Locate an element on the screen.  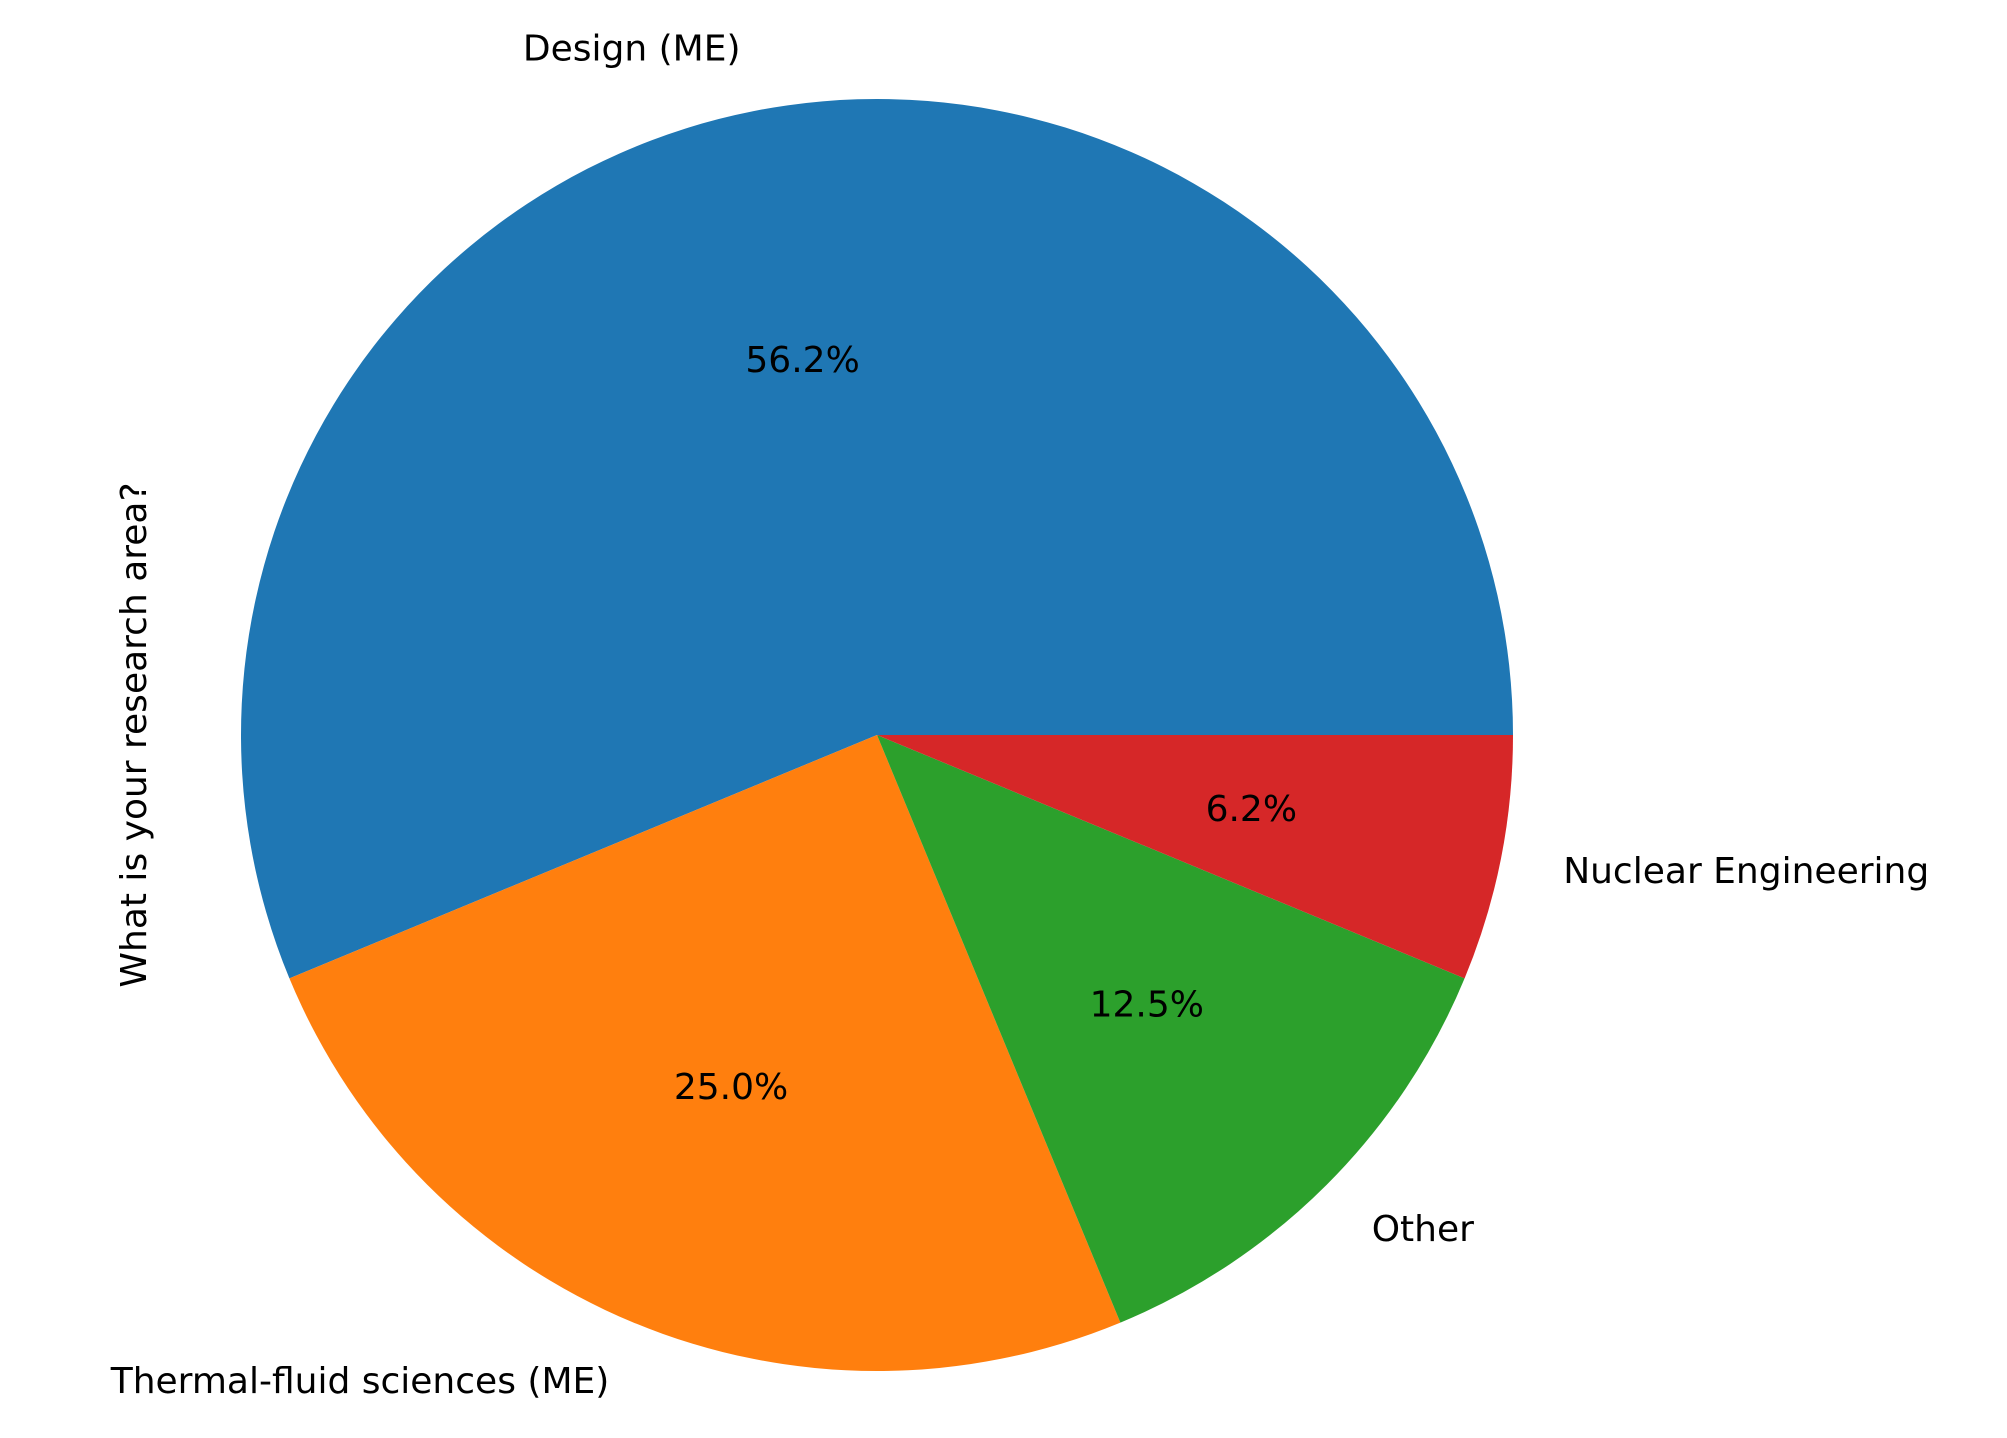
y-axis-label: What is your research area? is located at coordinates (134, 734).